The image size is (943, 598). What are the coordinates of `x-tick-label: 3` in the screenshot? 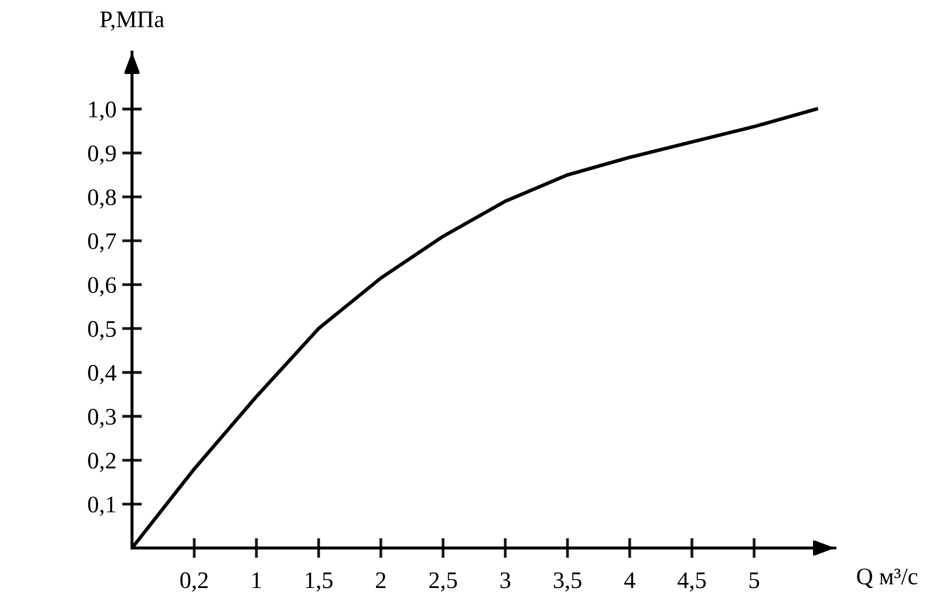 It's located at (505, 580).